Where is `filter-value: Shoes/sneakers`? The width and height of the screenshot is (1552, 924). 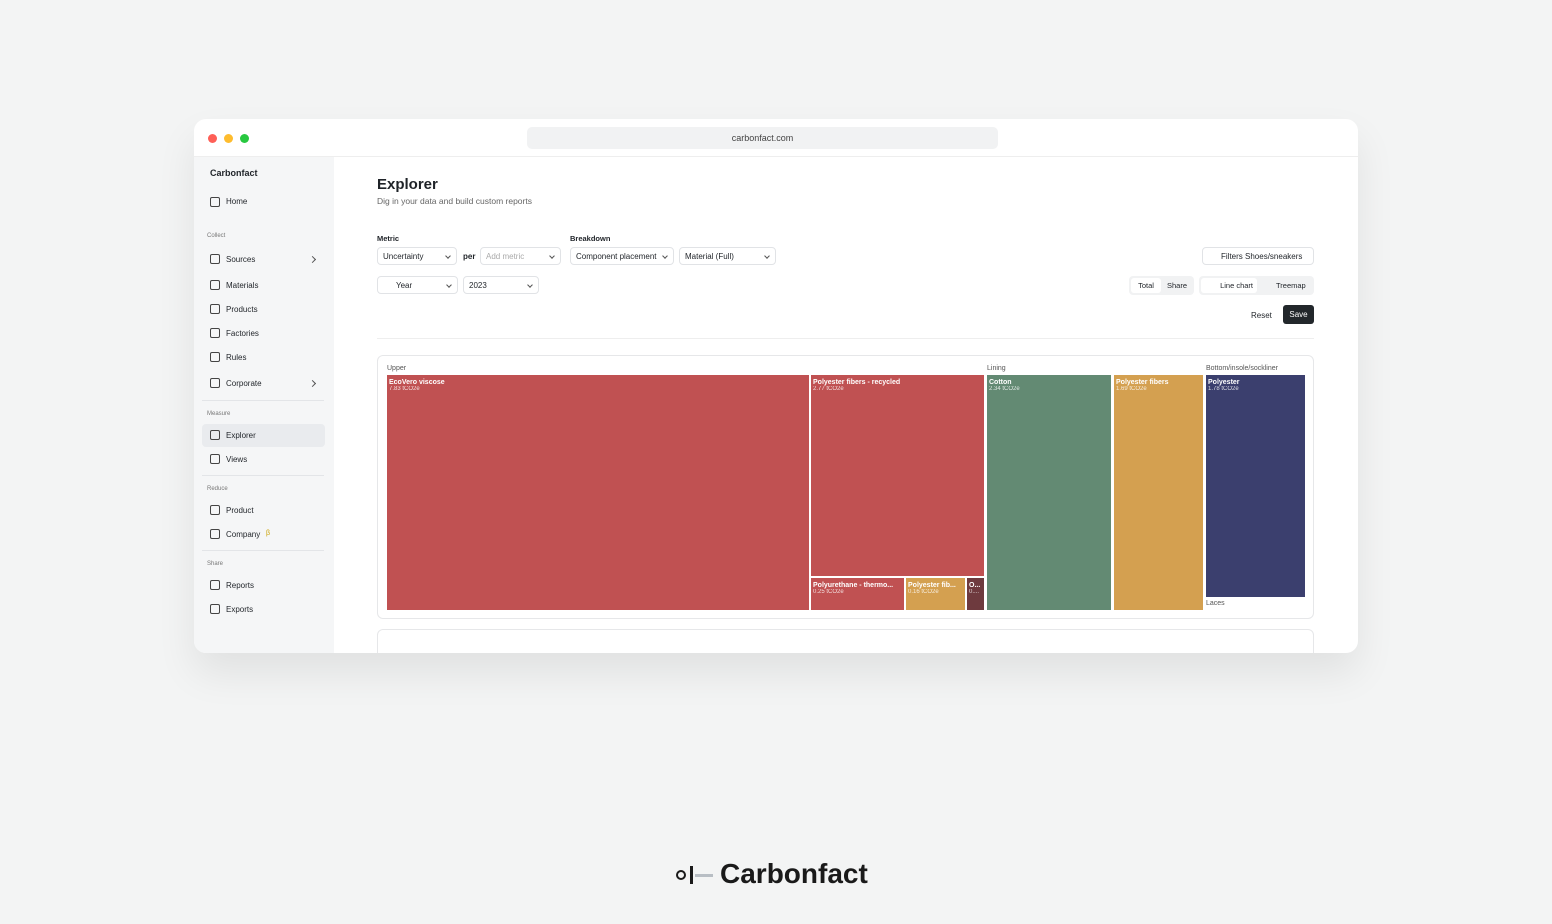
filter-value: Shoes/sneakers is located at coordinates (1274, 256).